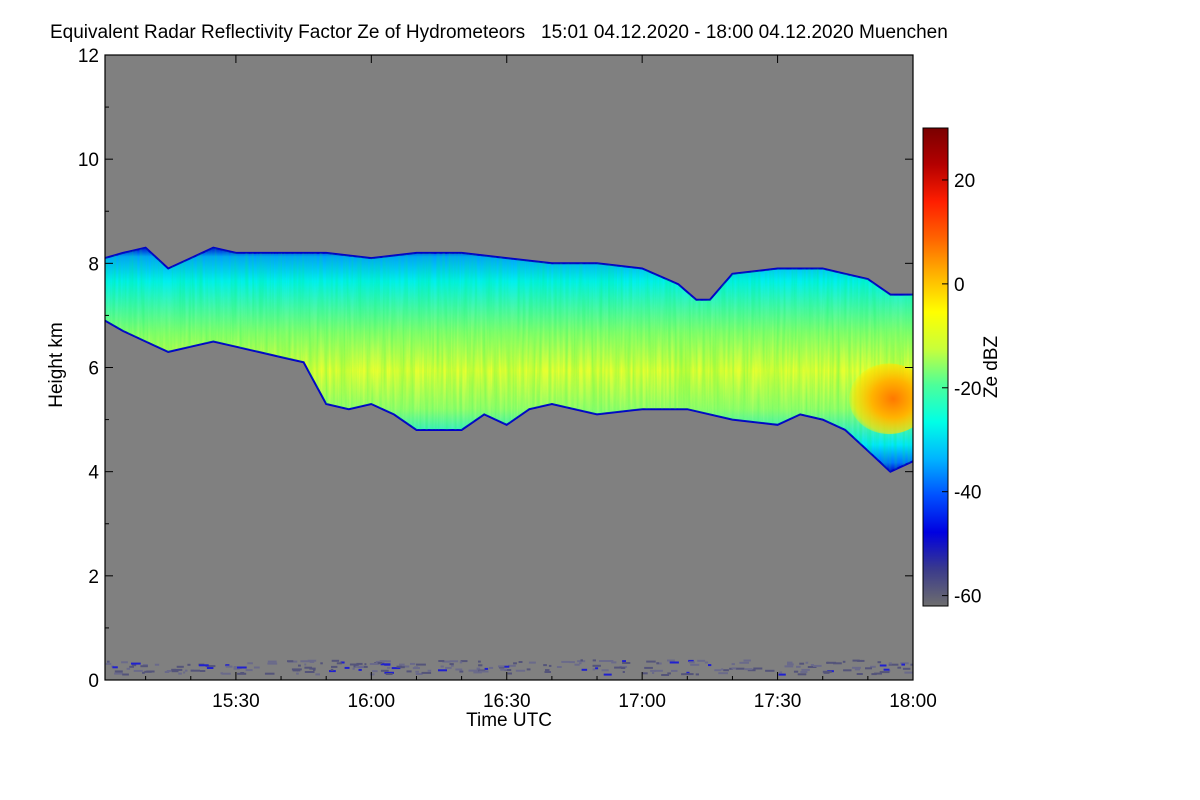 This screenshot has height=800, width=1200. I want to click on ground-clutter, so click(509, 667).